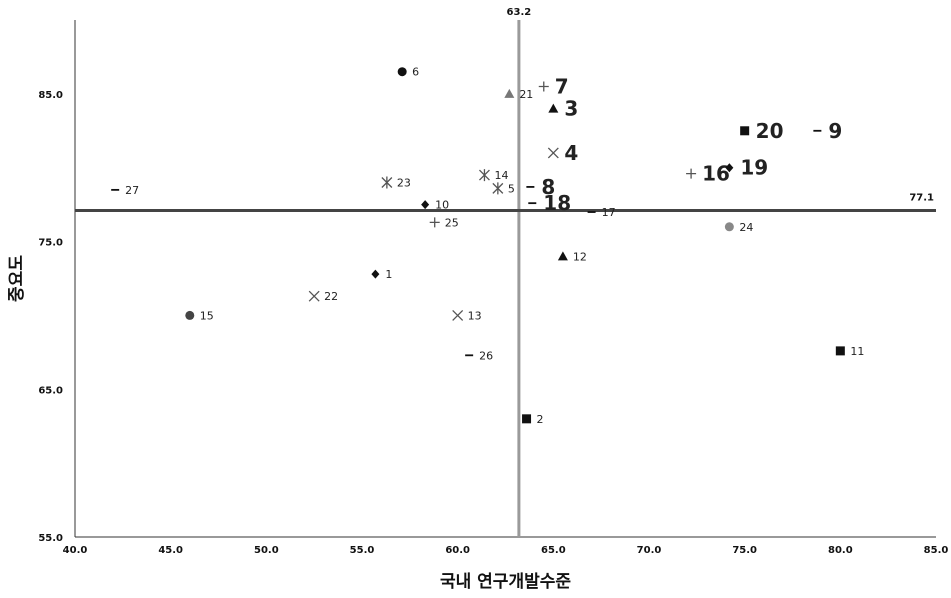 The image size is (951, 598). I want to click on point-label: 11, so click(857, 351).